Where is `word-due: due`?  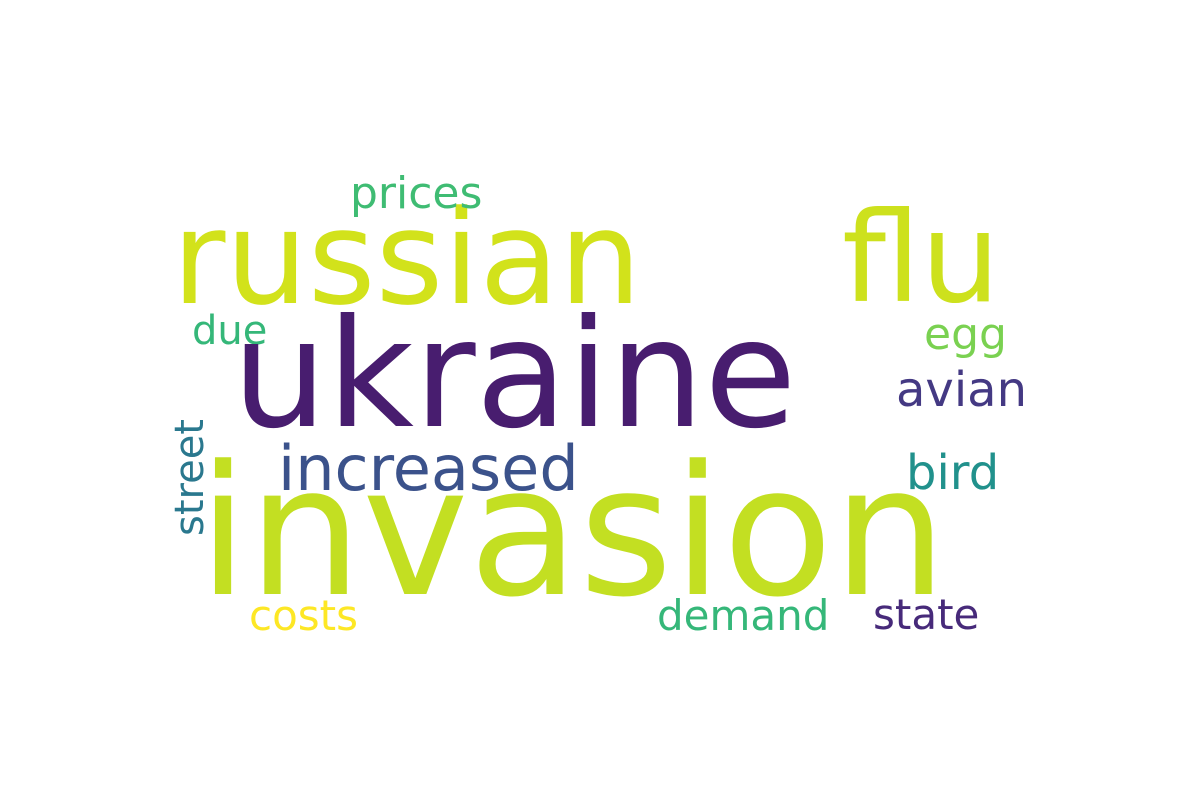
word-due: due is located at coordinates (230, 331).